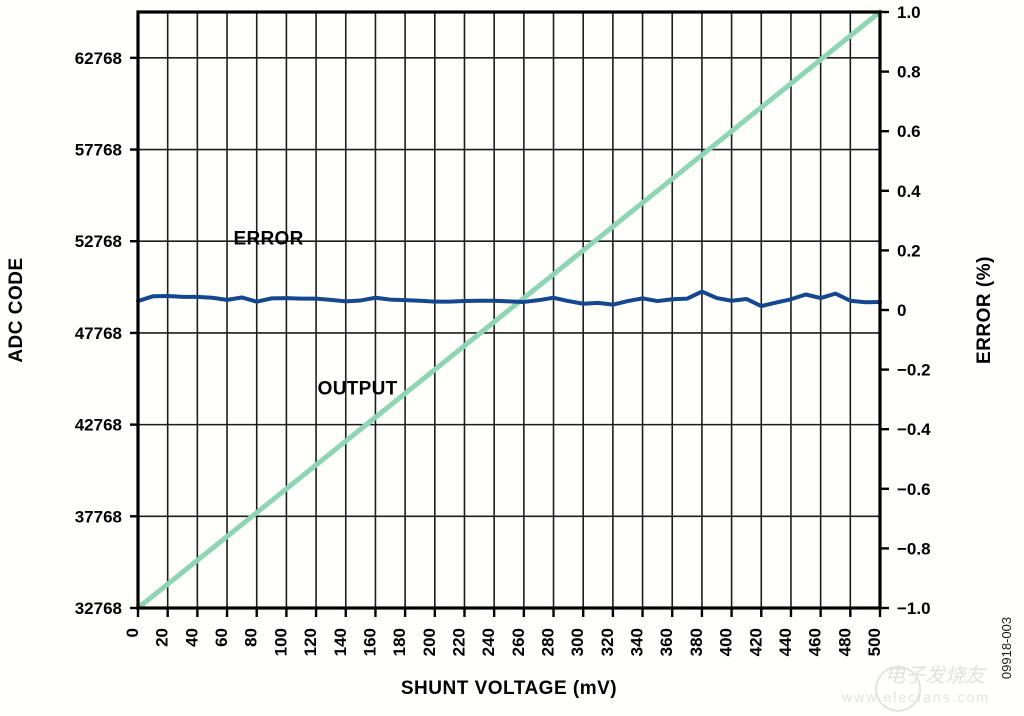 Image resolution: width=1024 pixels, height=716 pixels. What do you see at coordinates (577, 642) in the screenshot?
I see `x-axis-tick-label: 300` at bounding box center [577, 642].